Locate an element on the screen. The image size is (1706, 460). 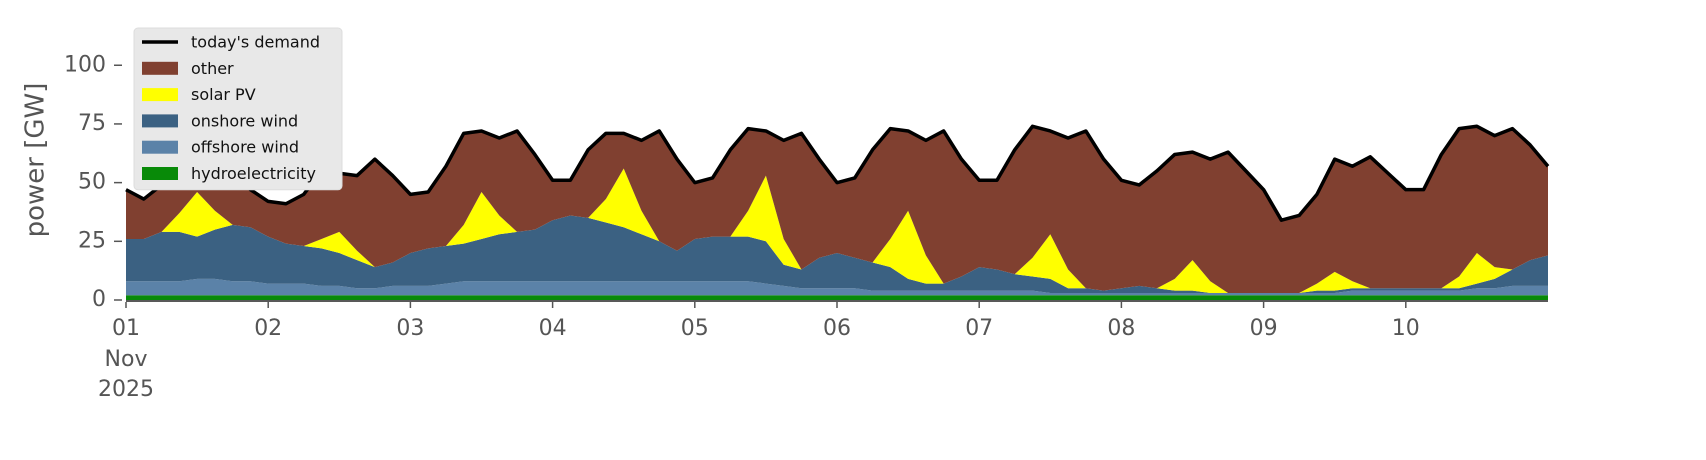
legend-box is located at coordinates (238, 109).